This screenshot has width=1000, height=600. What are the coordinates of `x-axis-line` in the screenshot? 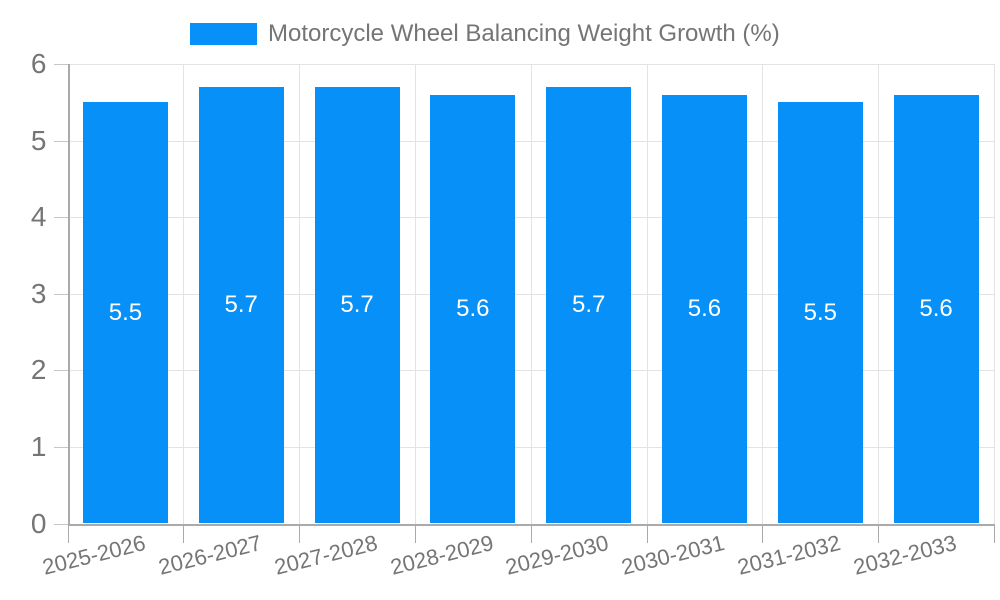 It's located at (530, 524).